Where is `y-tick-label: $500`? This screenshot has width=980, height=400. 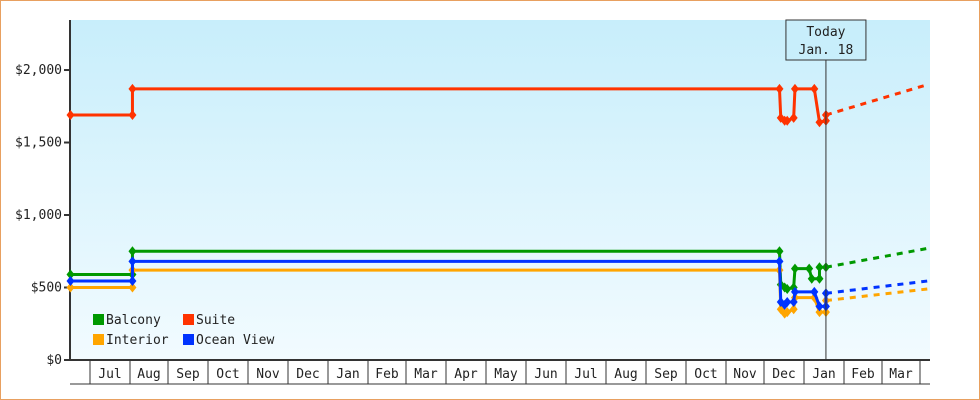
y-tick-label: $500 is located at coordinates (46, 288).